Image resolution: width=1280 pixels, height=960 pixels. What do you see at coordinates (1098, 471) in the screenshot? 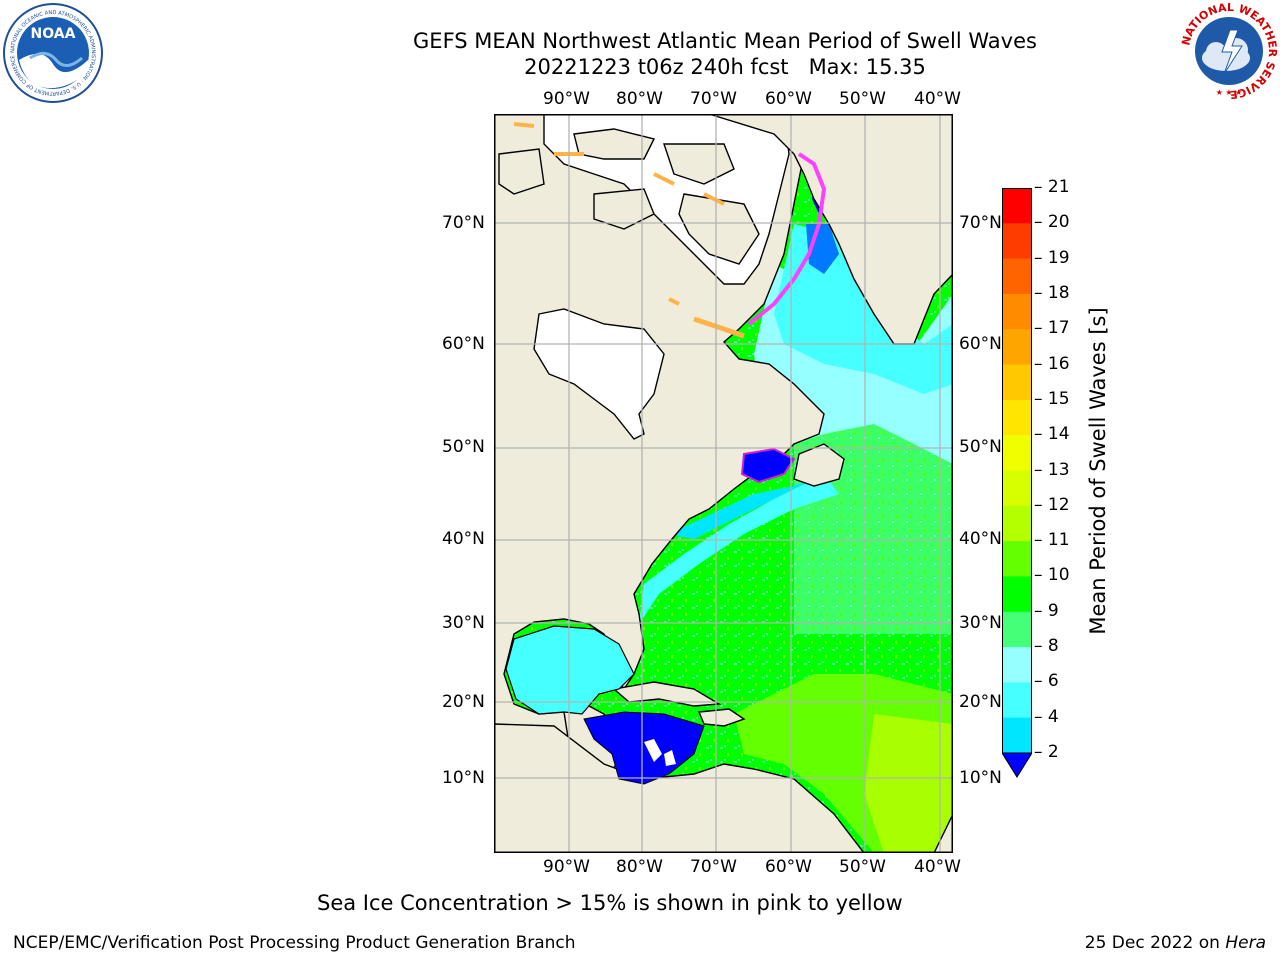
I see `colorbar-label: Mean Period of Swell Waves [s]` at bounding box center [1098, 471].